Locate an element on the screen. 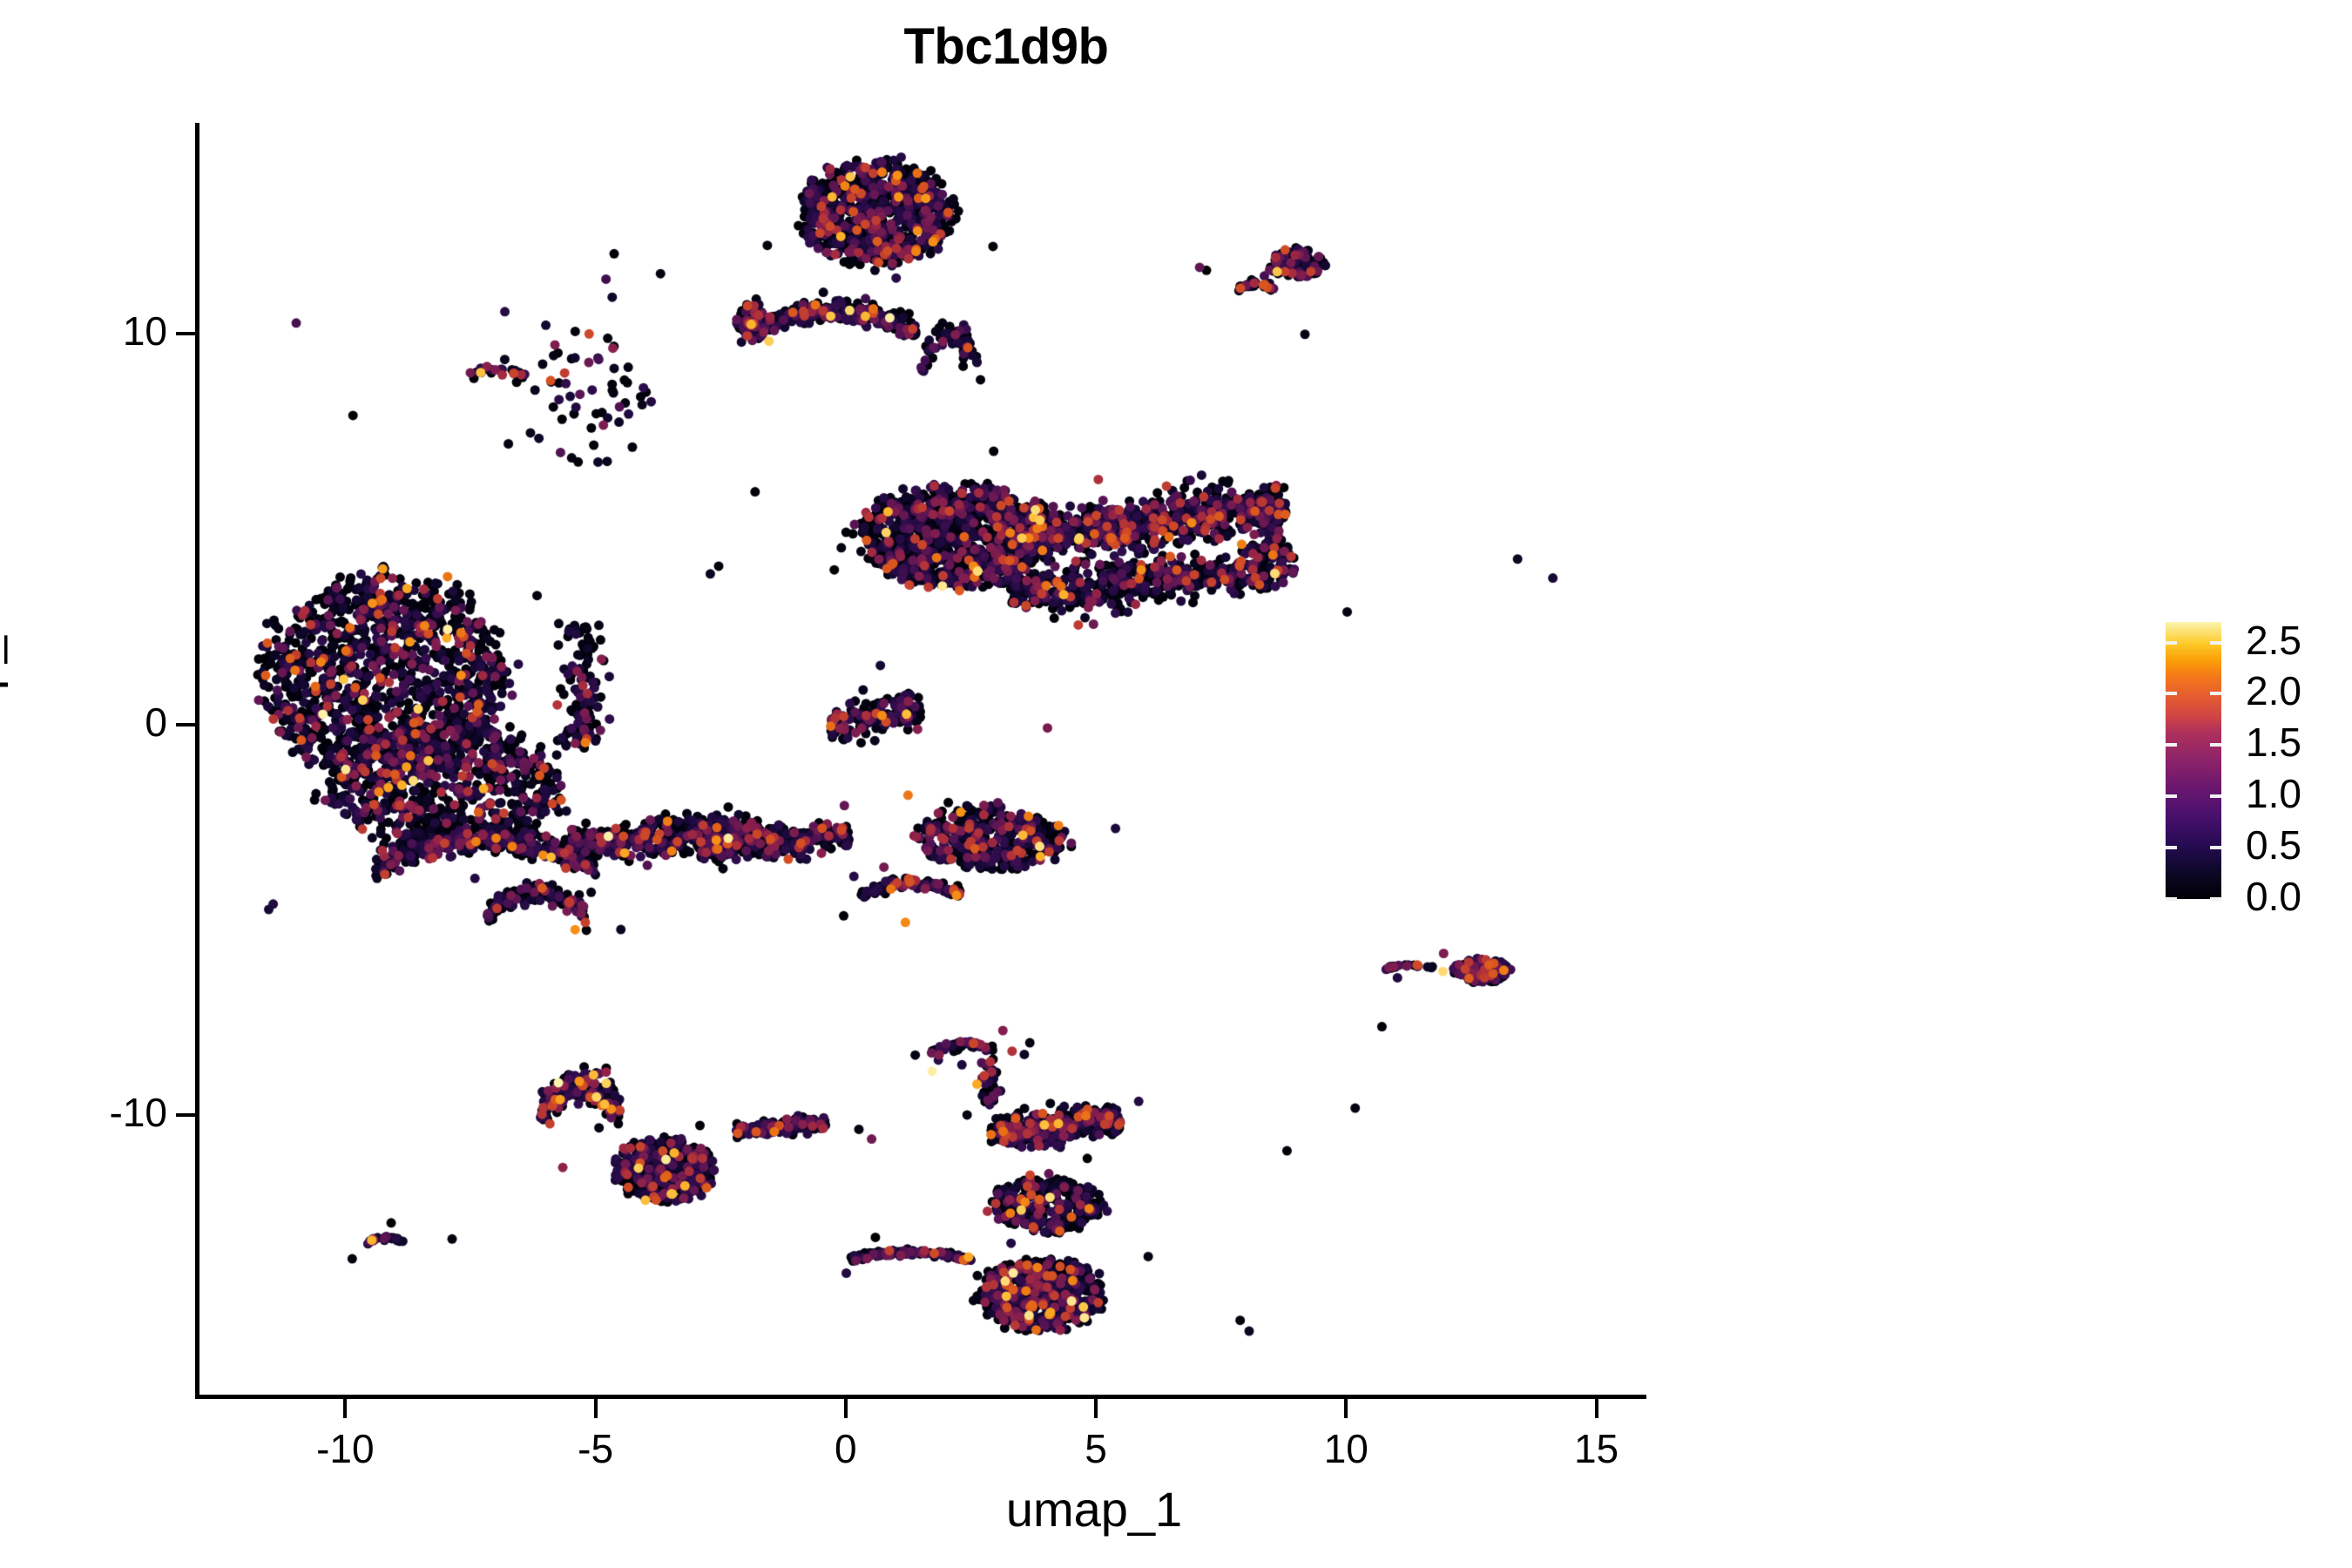 Image resolution: width=2352 pixels, height=1568 pixels. colorbar-tick-label: 2.0 is located at coordinates (2273, 691).